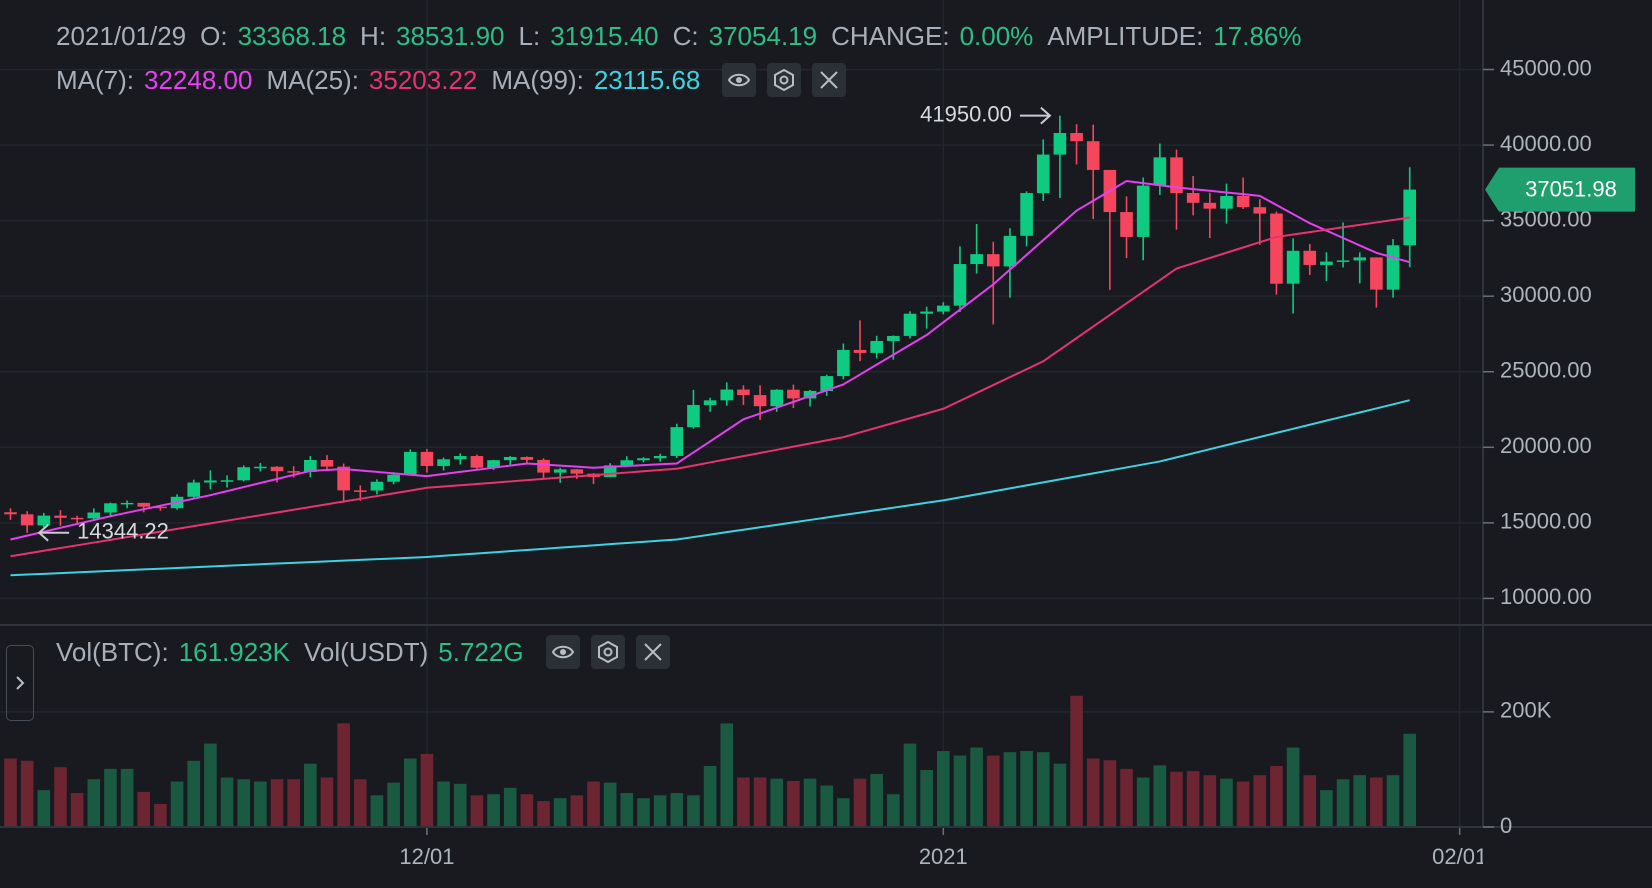 This screenshot has height=888, width=1652. Describe the element at coordinates (1546, 294) in the screenshot. I see `y-tick-label: 30000.00` at that location.